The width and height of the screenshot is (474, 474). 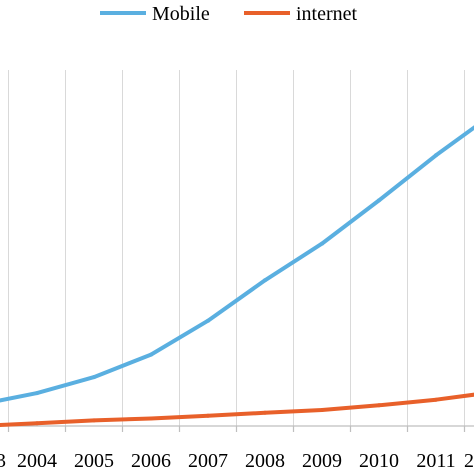 What do you see at coordinates (181, 14) in the screenshot?
I see `legend-label-mobile: Mobile` at bounding box center [181, 14].